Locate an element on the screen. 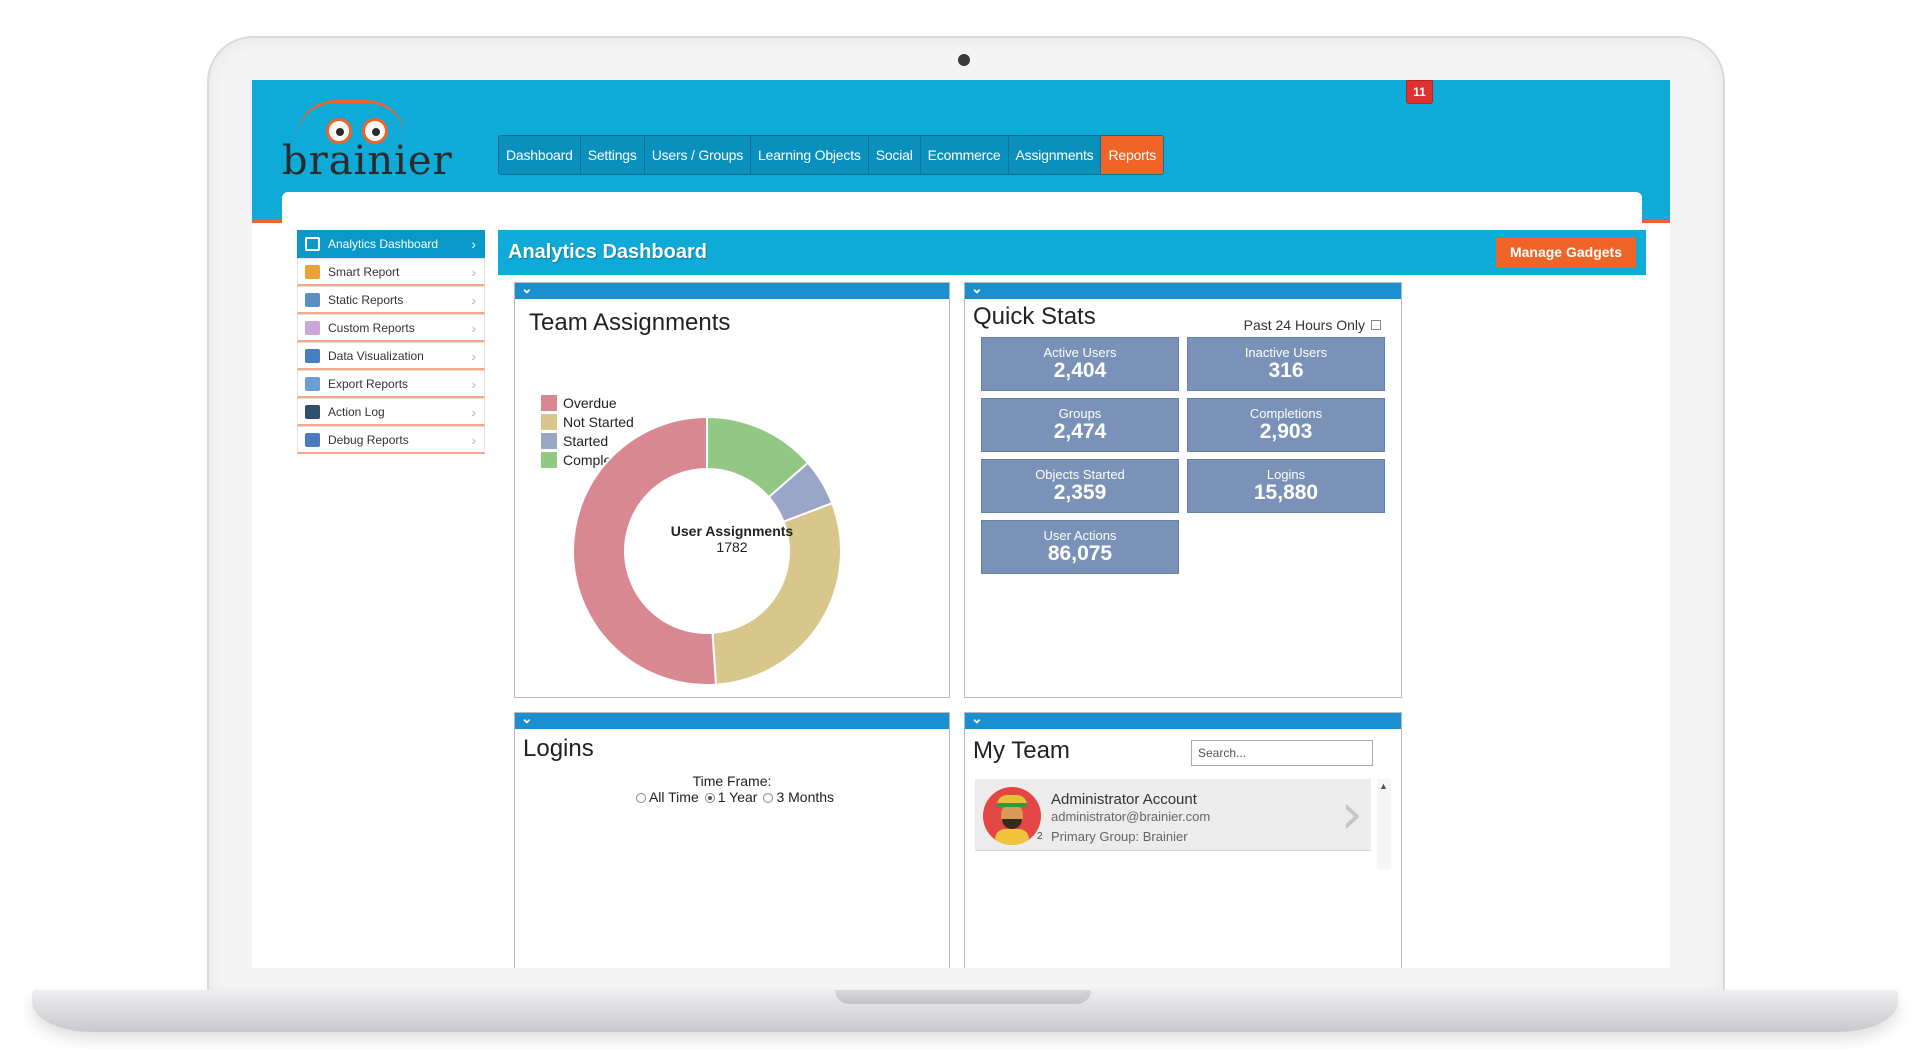 This screenshot has height=1050, width=1920. stat-value: 2,903 is located at coordinates (1286, 431).